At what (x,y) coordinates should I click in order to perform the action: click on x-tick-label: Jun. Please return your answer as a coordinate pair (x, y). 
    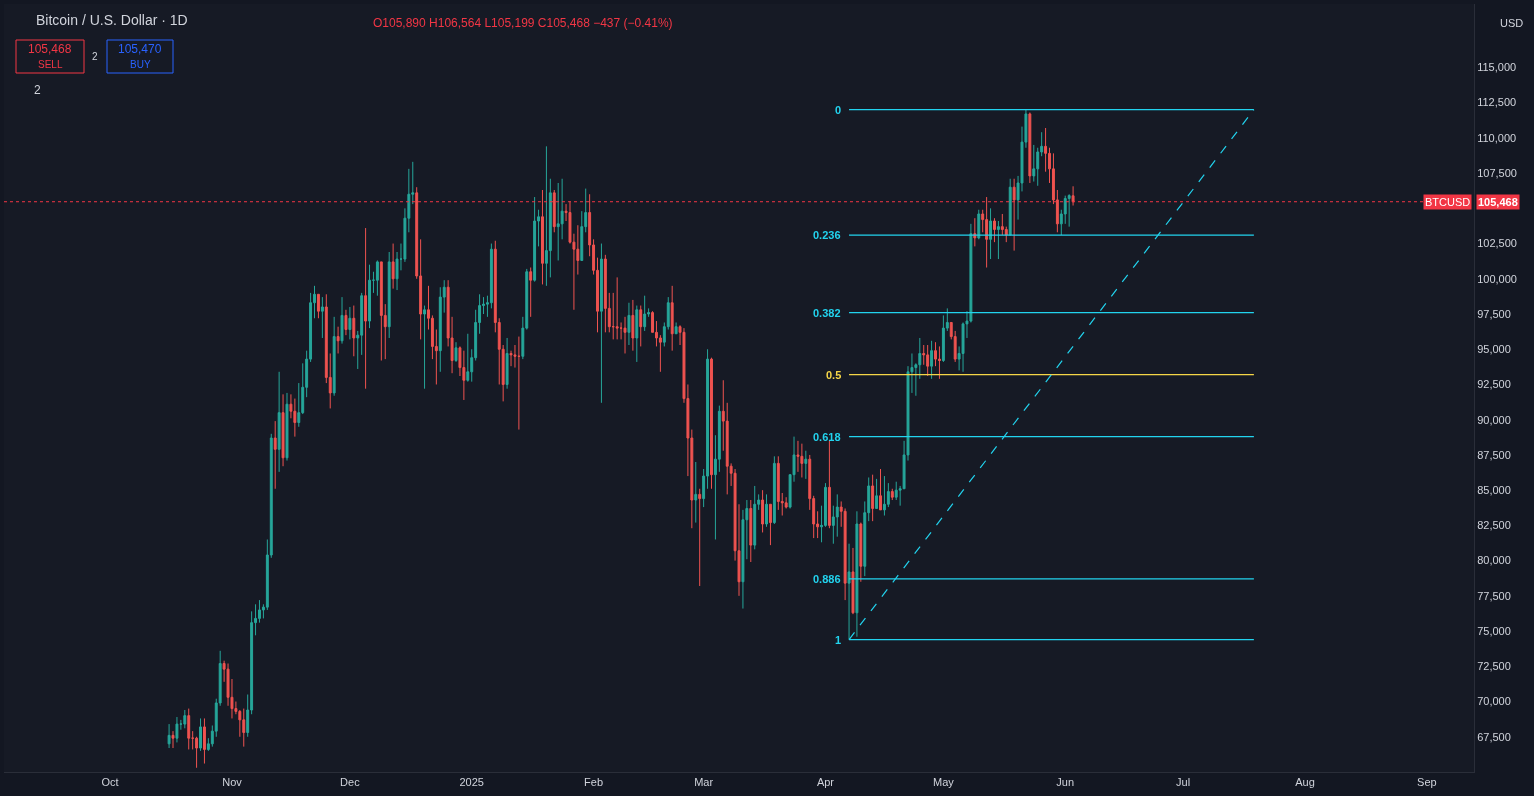
    Looking at the image, I should click on (1065, 782).